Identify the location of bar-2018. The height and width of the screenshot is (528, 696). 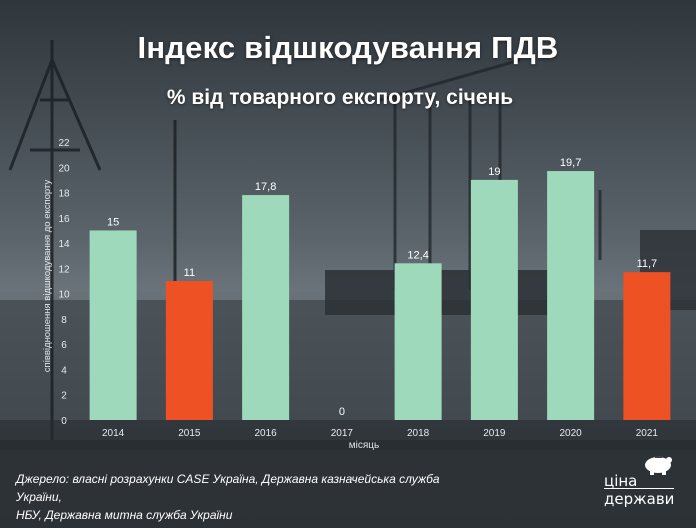
(418, 341).